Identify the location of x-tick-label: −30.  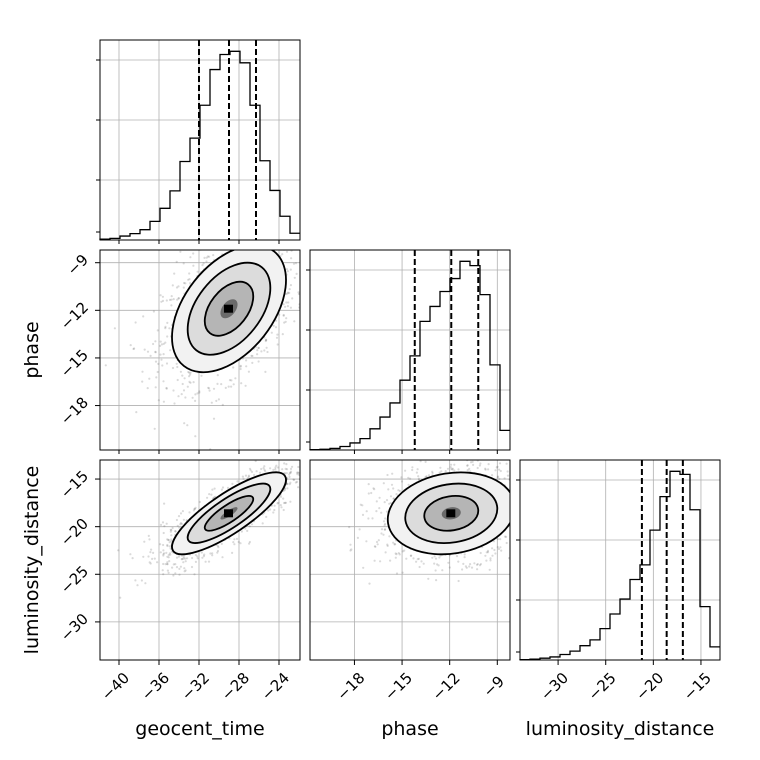
(554, 686).